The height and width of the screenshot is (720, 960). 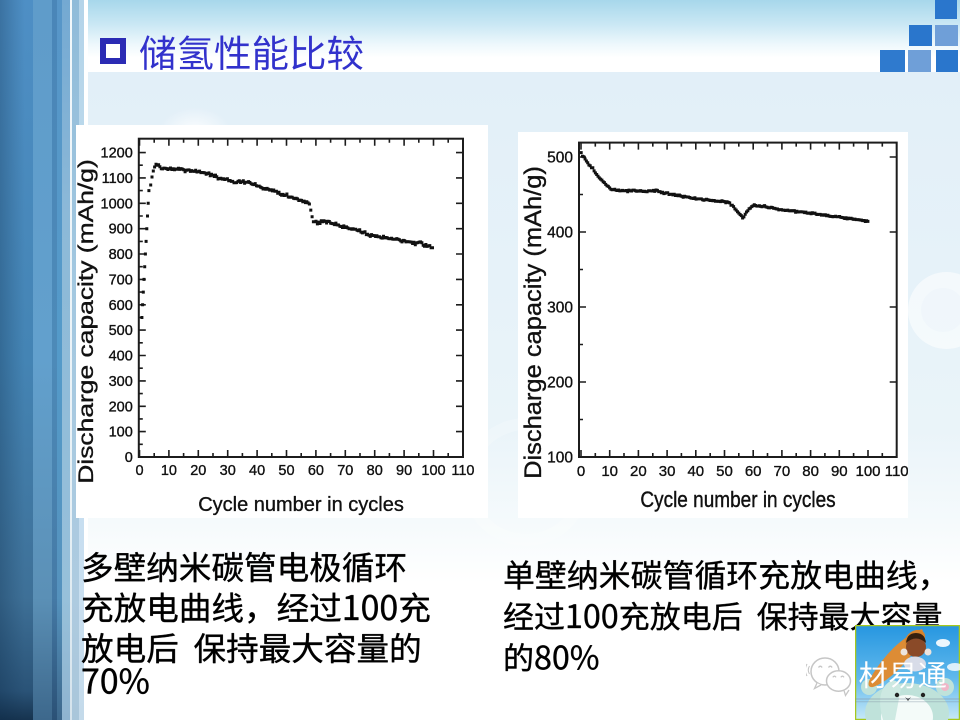 I want to click on svg-text: 600, so click(x=121, y=306).